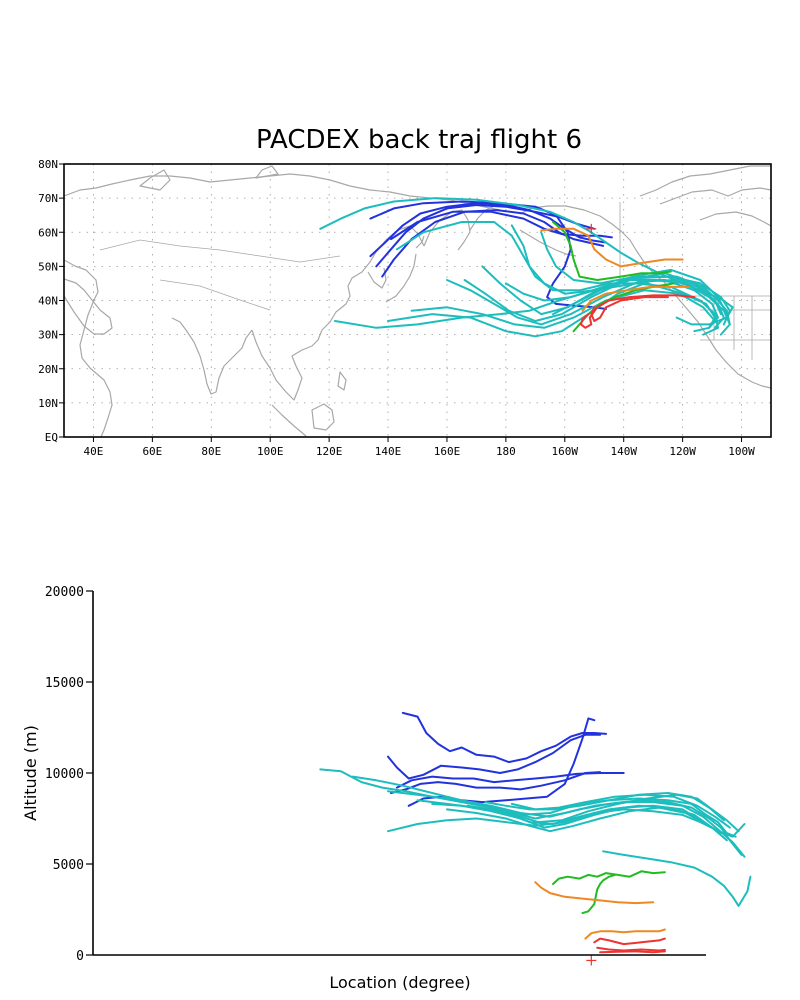  Describe the element at coordinates (220, 251) in the screenshot. I see `border-asia` at that location.